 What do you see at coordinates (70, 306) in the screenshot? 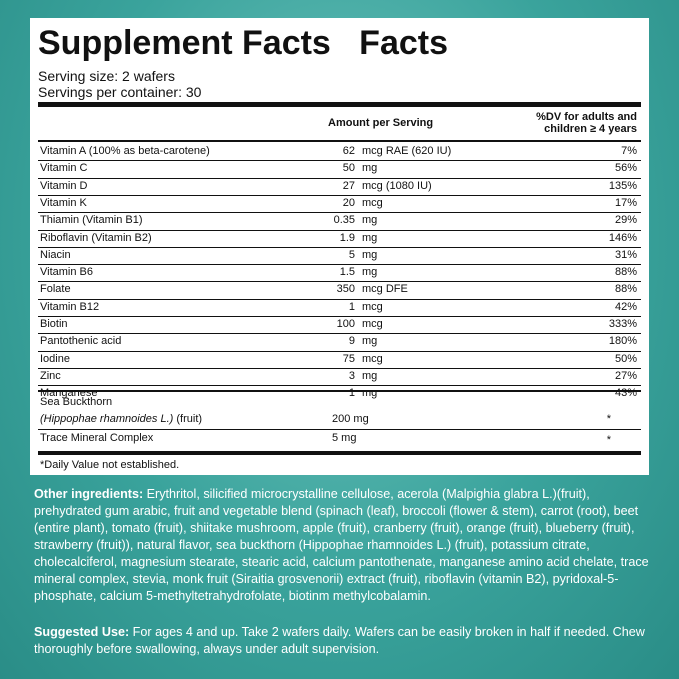
I see `row-name: Vitamin B12` at bounding box center [70, 306].